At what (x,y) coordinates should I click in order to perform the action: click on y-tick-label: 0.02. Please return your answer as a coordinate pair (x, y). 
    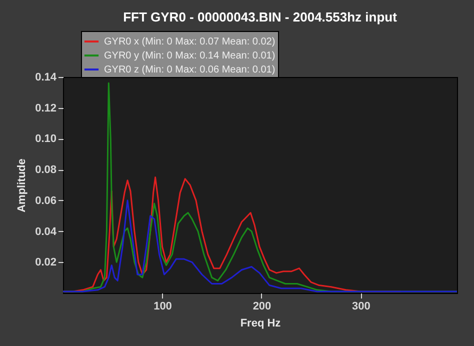
    Looking at the image, I should click on (45, 262).